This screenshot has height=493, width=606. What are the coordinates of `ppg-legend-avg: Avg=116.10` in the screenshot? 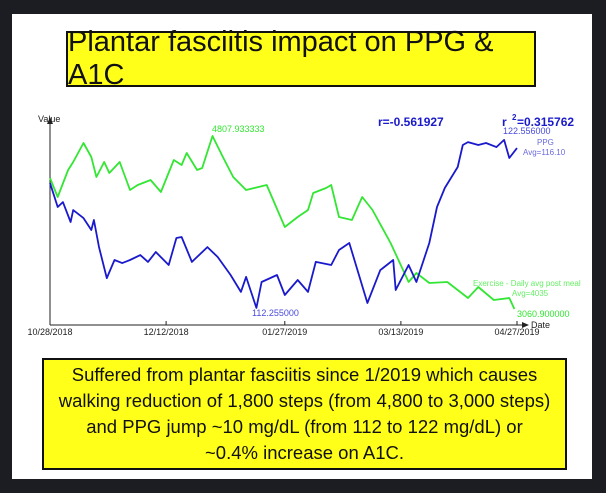 It's located at (544, 152).